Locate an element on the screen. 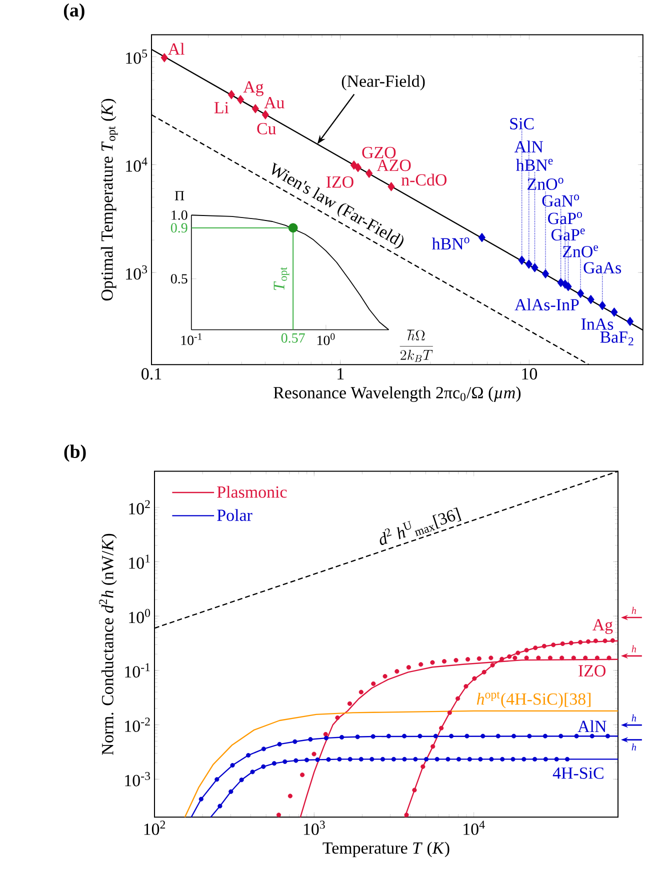 The image size is (645, 873). chart-title: (a) is located at coordinates (74, 11).